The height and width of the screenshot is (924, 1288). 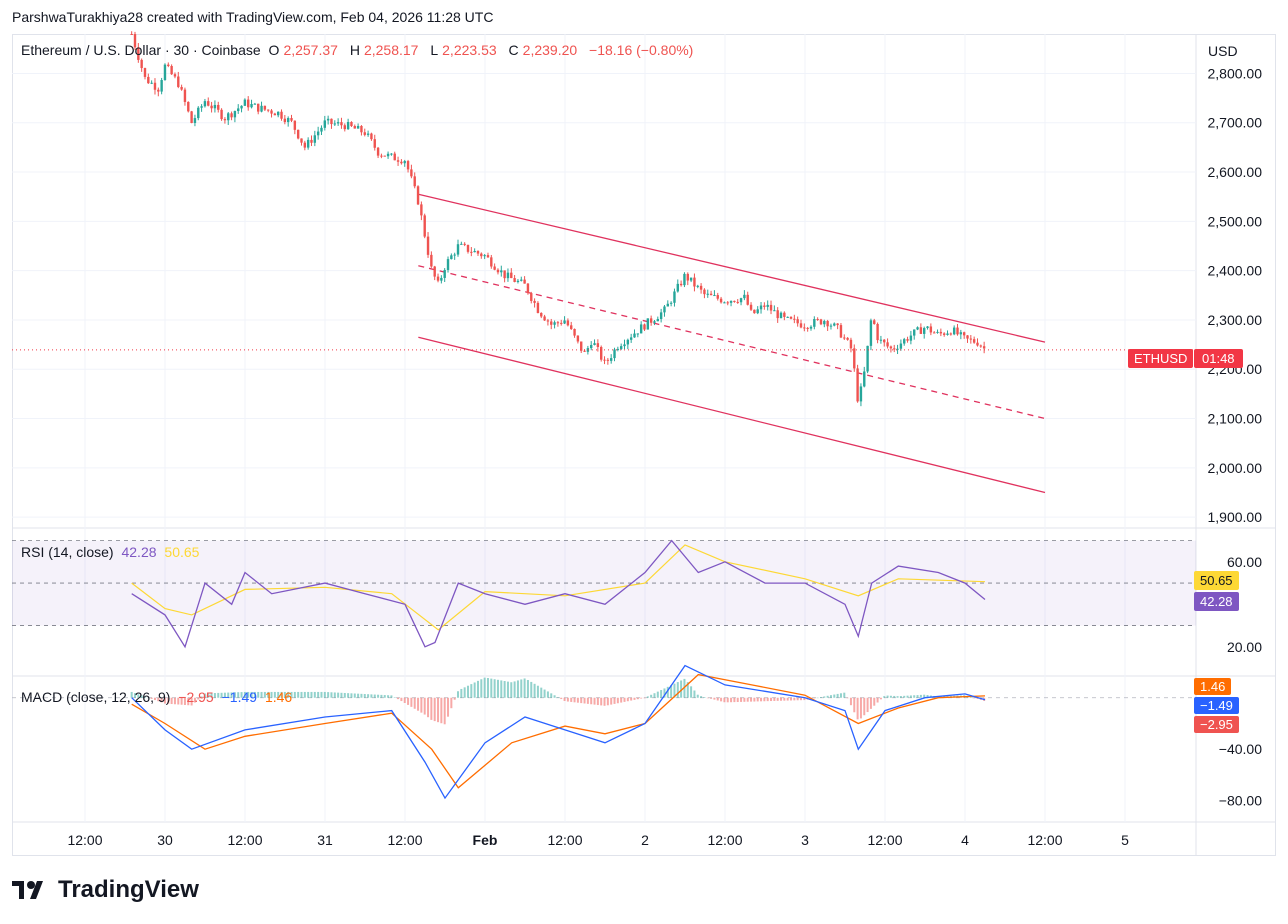 What do you see at coordinates (96, 697) in the screenshot?
I see `macd-title: MACD (close, 12, 26, 9)` at bounding box center [96, 697].